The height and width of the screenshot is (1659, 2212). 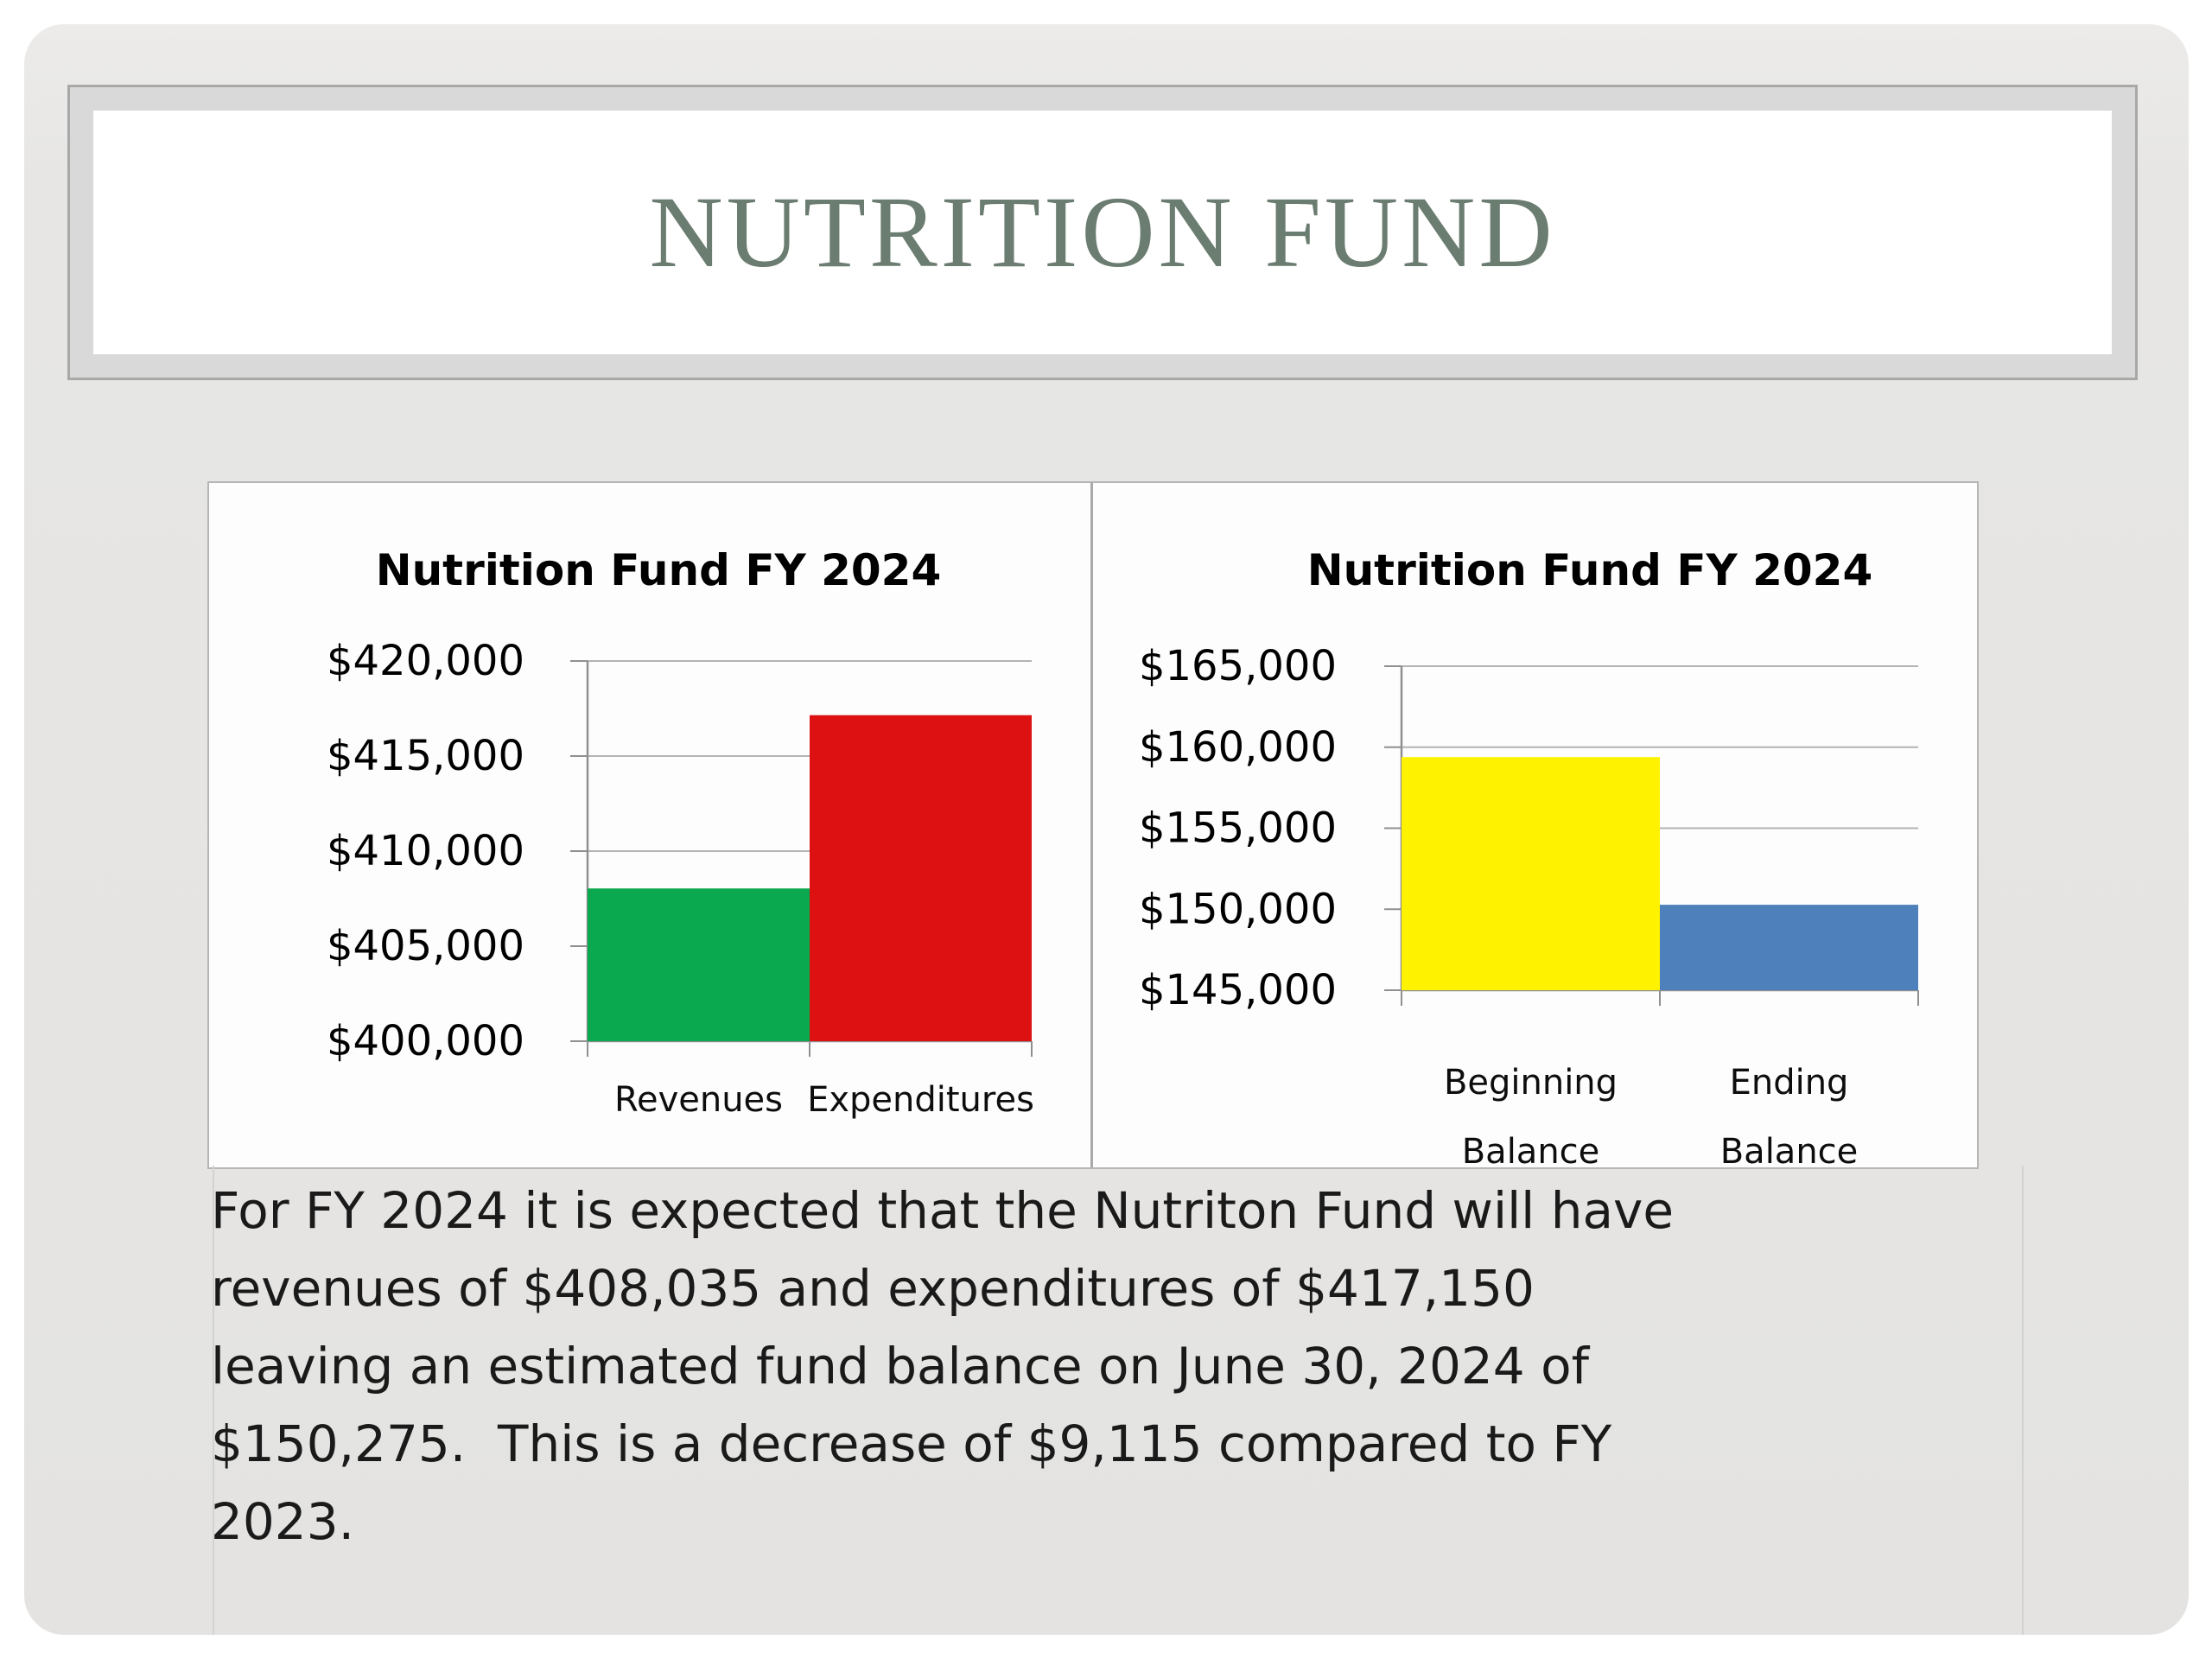 What do you see at coordinates (1238, 909) in the screenshot?
I see `y-tick-label: $150,000` at bounding box center [1238, 909].